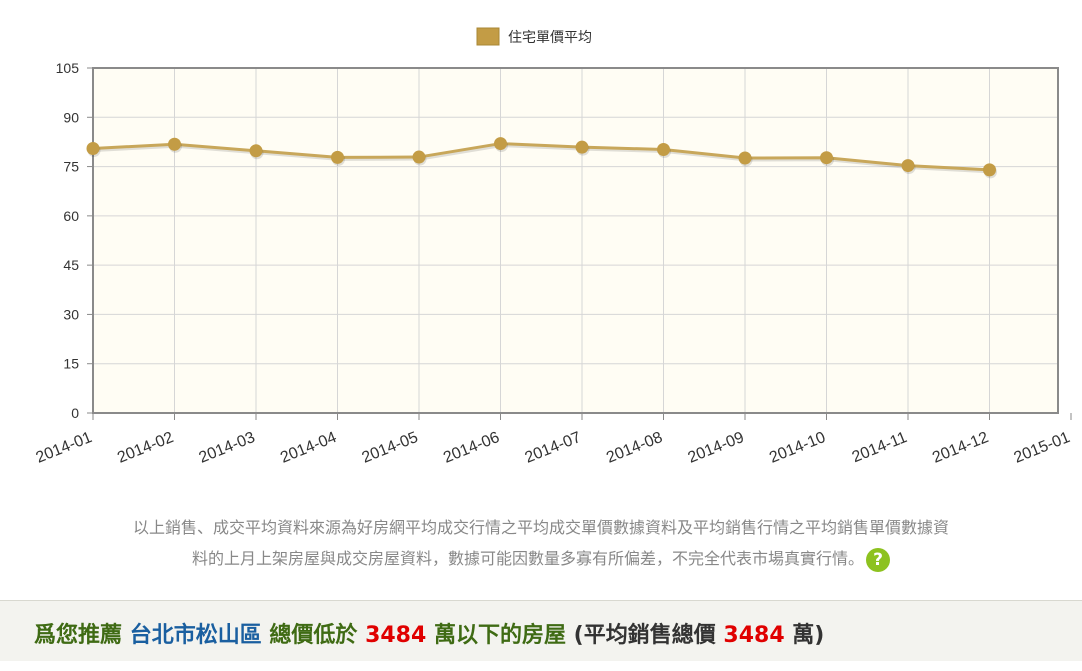 Image resolution: width=1082 pixels, height=671 pixels. Describe the element at coordinates (880, 447) in the screenshot. I see `x-tick-label: 2014-11` at that location.